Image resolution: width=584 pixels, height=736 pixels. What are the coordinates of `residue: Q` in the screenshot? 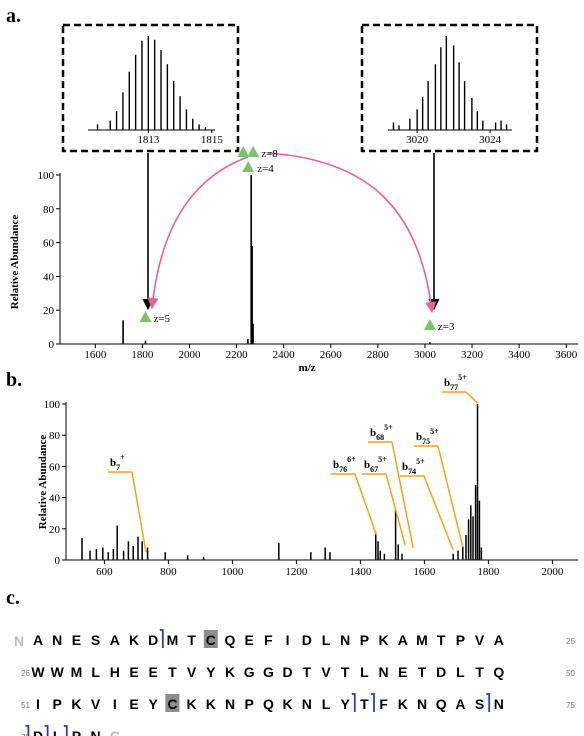 It's located at (268, 704).